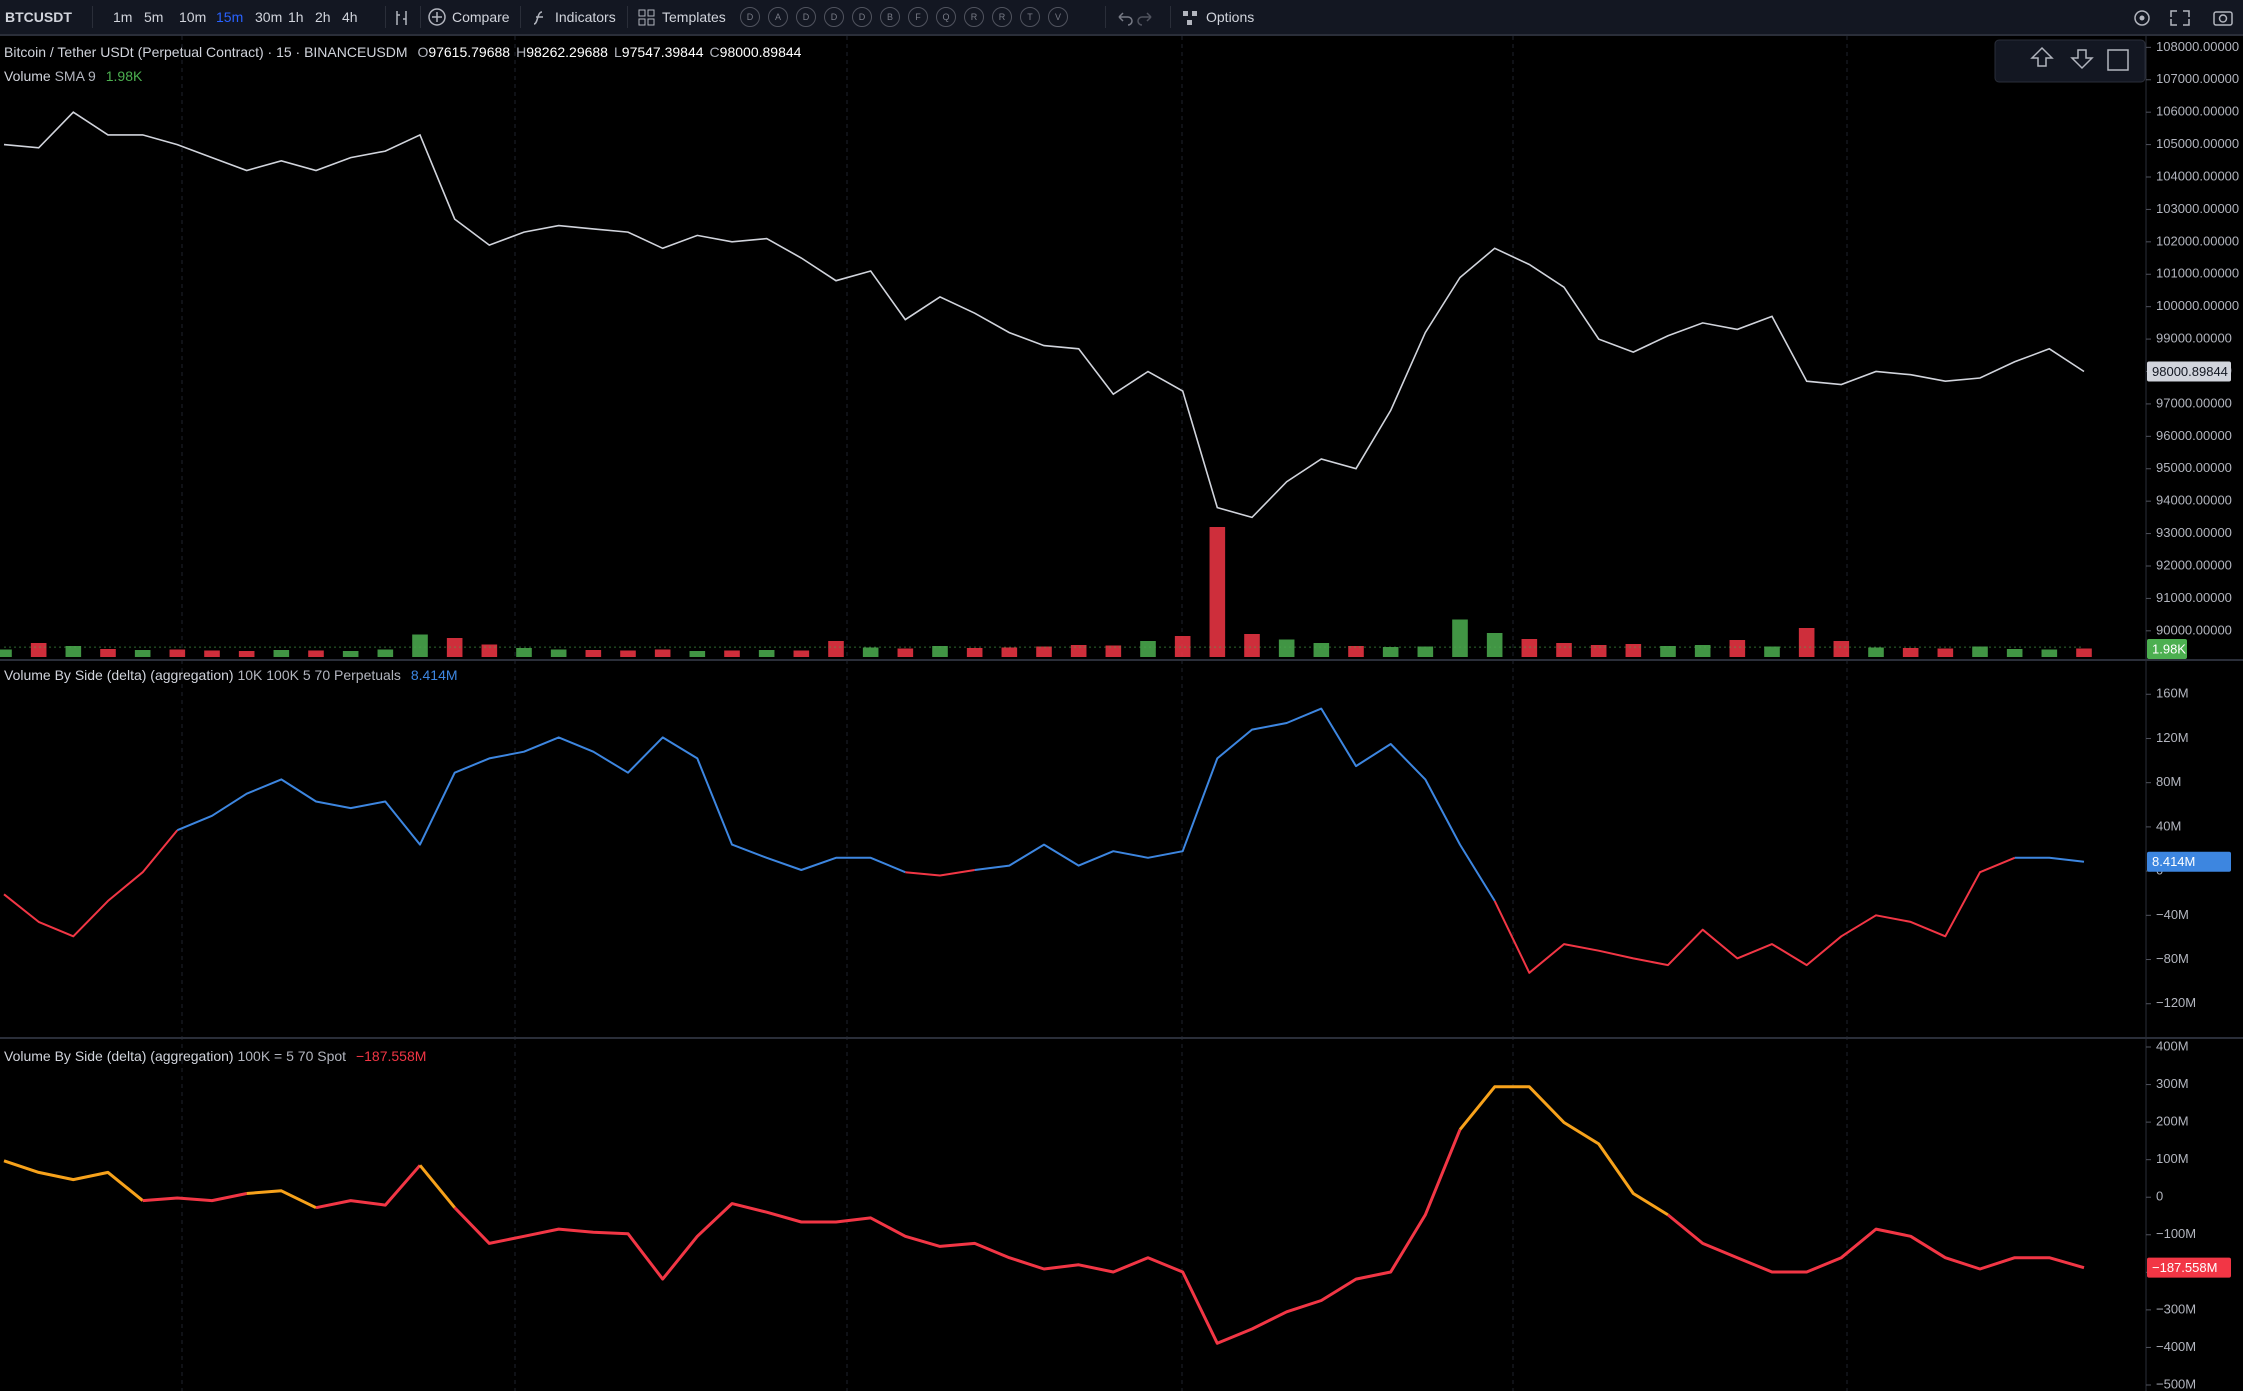 The image size is (2243, 1391). I want to click on legend-params: 100K = 5 70 Spot, so click(292, 1056).